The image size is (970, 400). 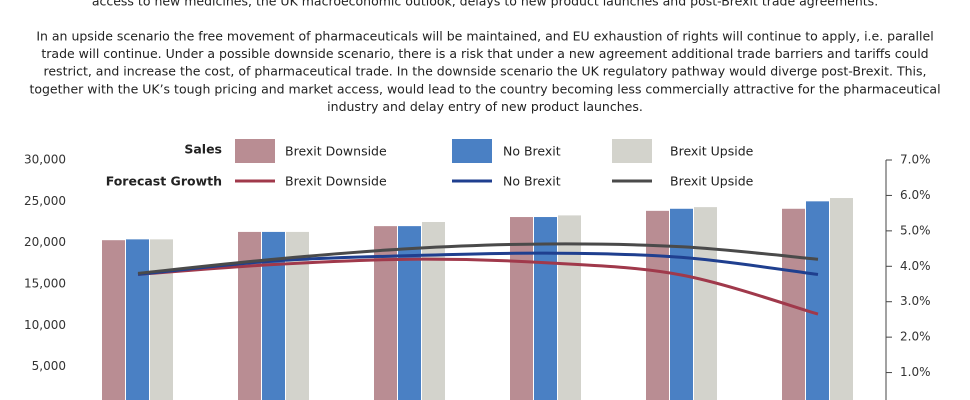 I want to click on y2-tick-label: 7.0%, so click(x=915, y=160).